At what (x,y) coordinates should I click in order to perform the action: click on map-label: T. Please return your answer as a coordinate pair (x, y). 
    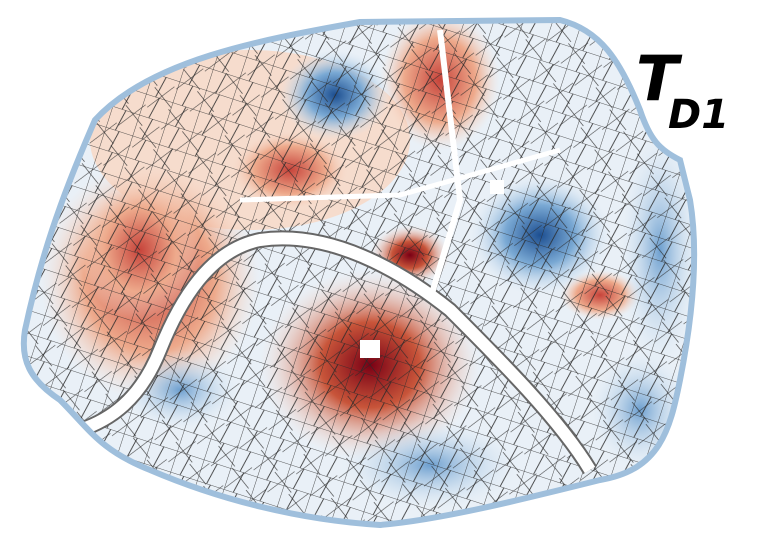
    Looking at the image, I should click on (659, 78).